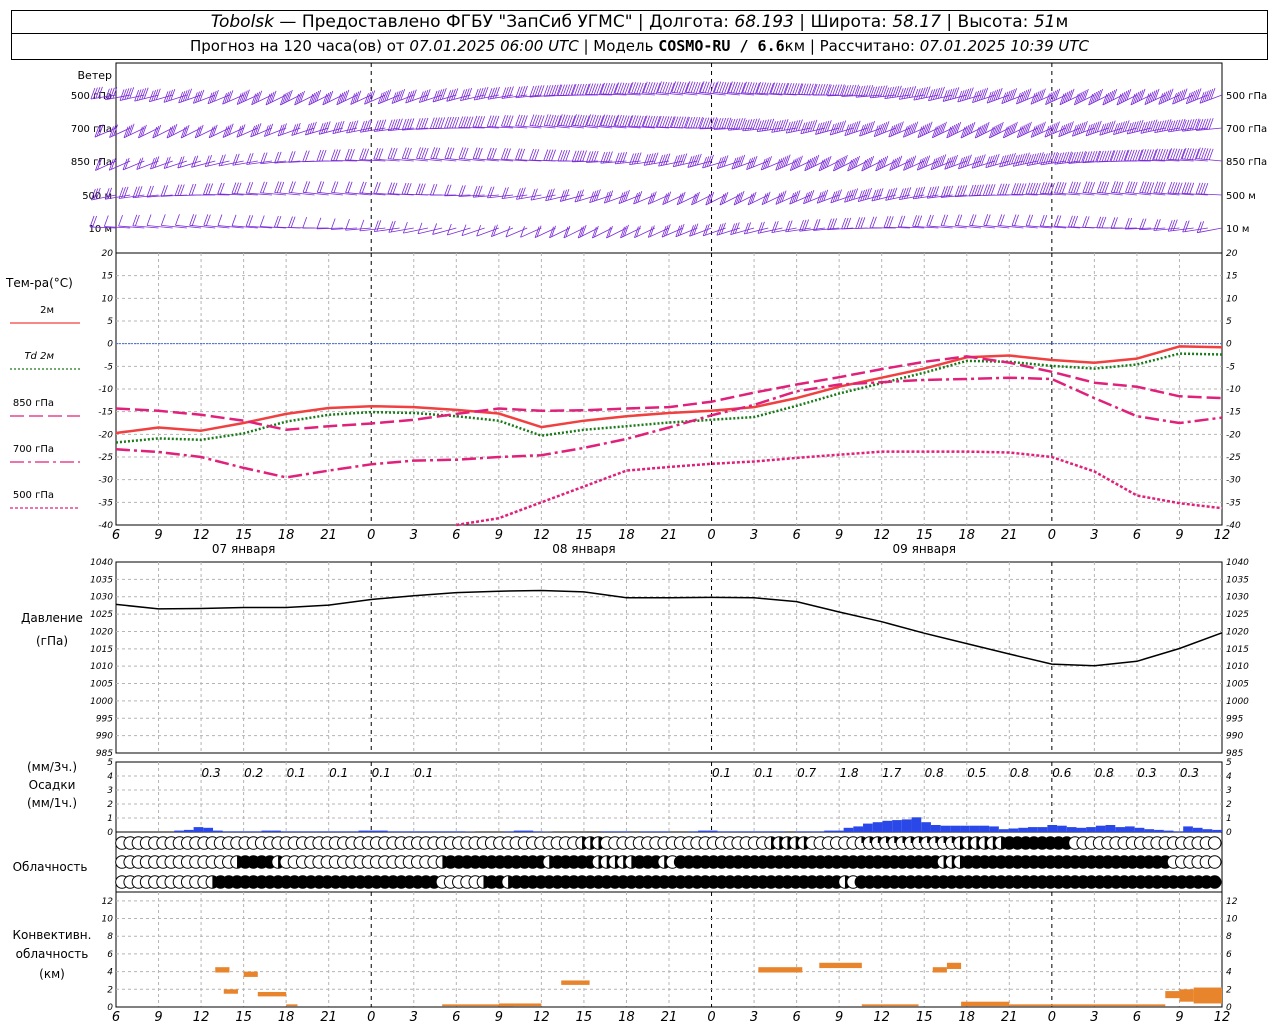 Image resolution: width=1280 pixels, height=1024 pixels. I want to click on alt-label: Высота:, so click(993, 22).